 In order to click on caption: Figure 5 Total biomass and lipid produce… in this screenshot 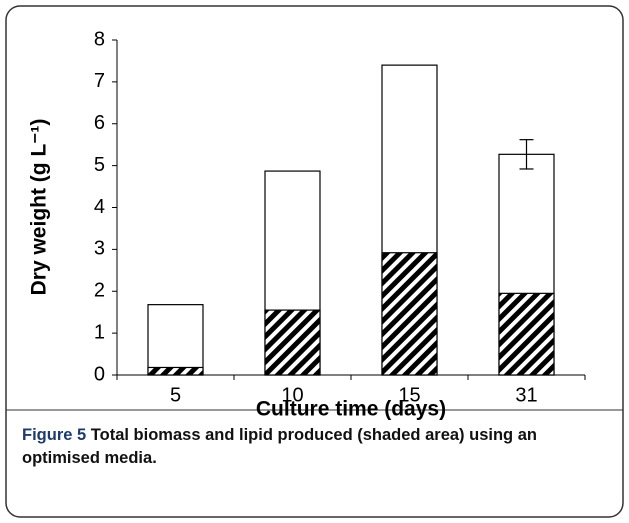, I will do `click(317, 447)`.